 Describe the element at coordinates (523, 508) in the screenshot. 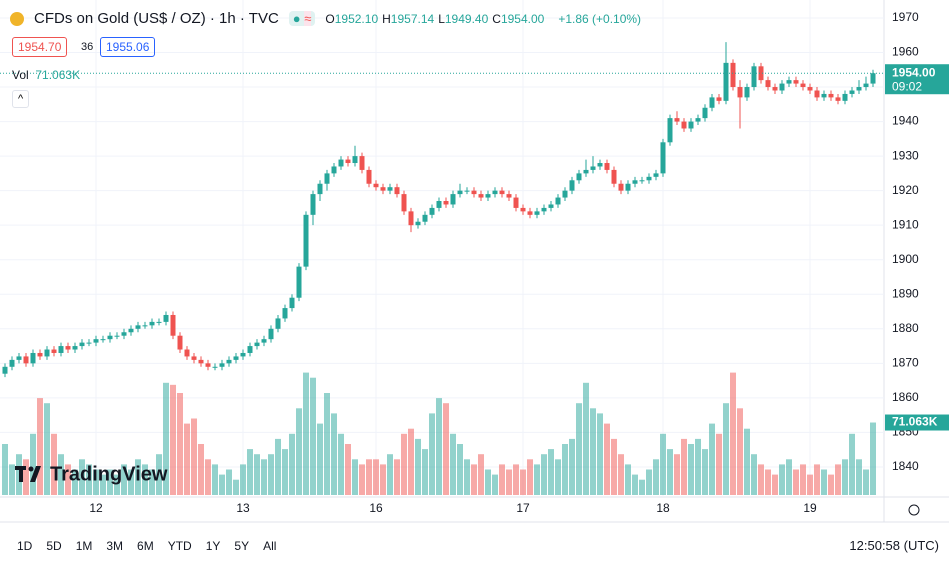

I see `x-tick-label: 17` at that location.